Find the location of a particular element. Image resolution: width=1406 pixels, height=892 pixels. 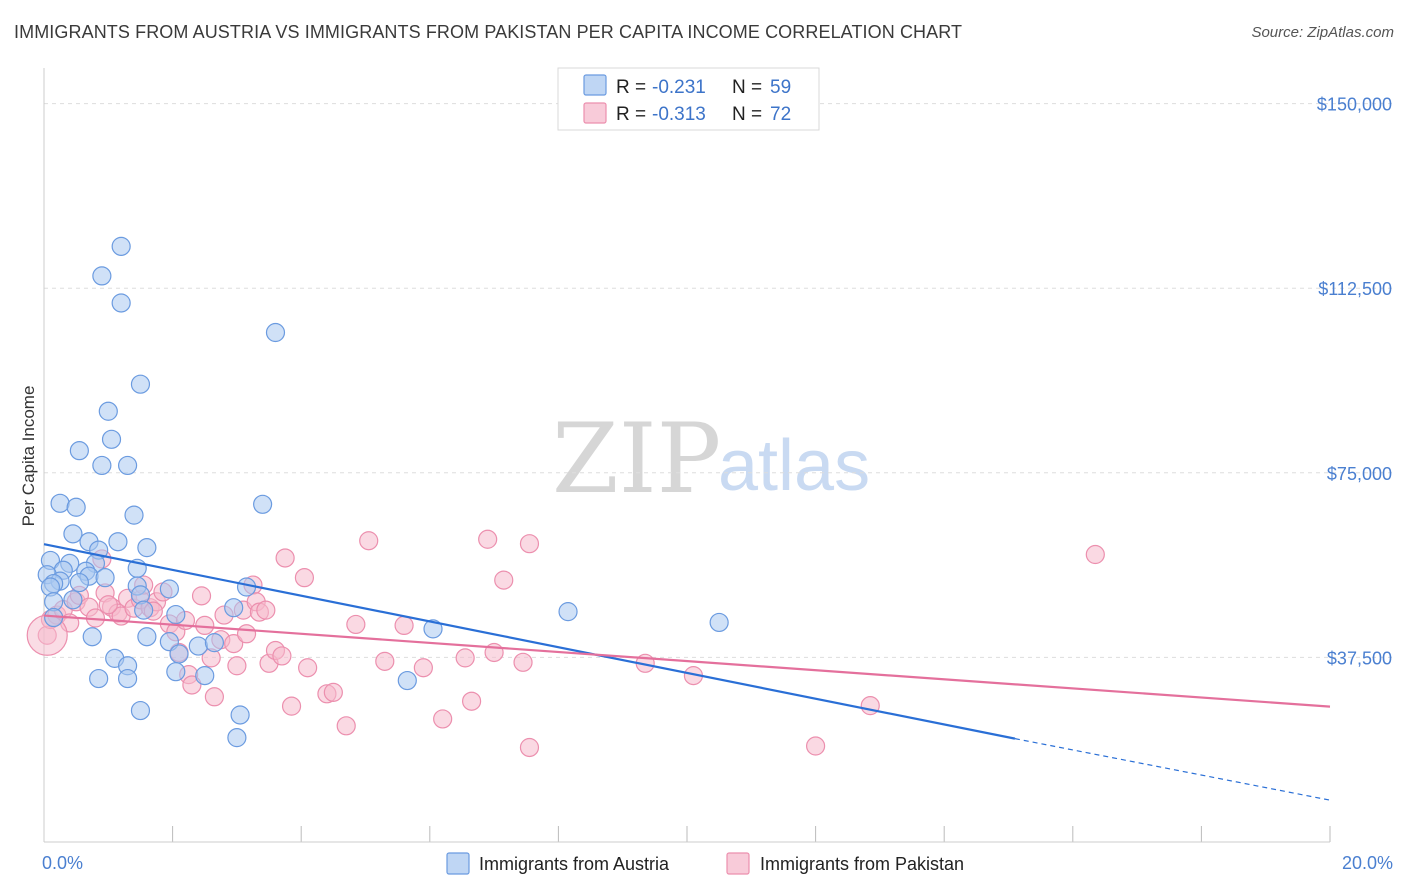

bottom-legend-swatch-pakistan is located at coordinates (738, 863).